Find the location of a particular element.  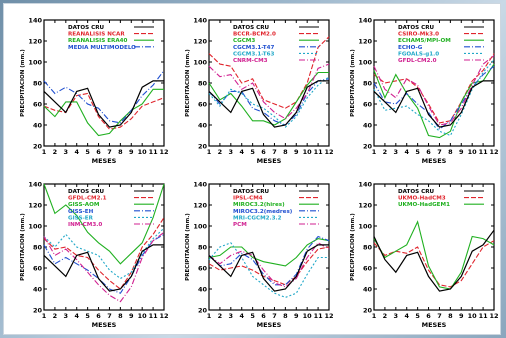

legend-label: MIROC3.2(hires) is located at coordinates (259, 205).